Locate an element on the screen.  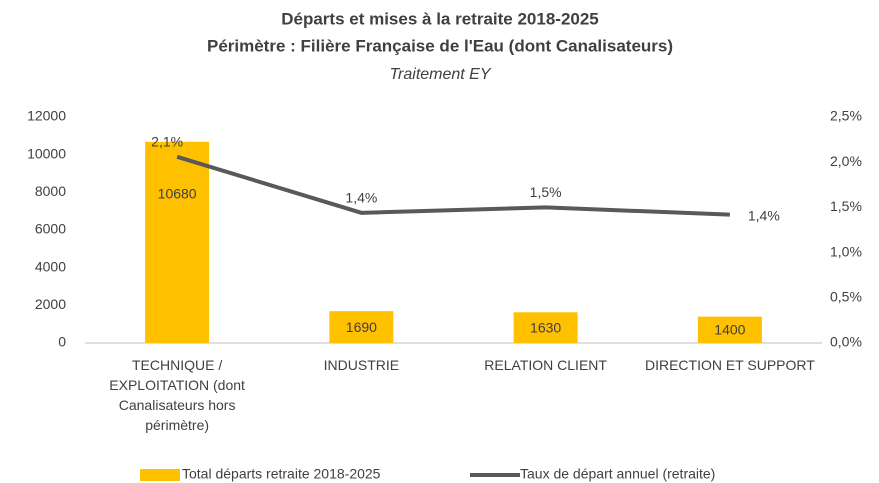
chart-note: Traitement EY is located at coordinates (440, 74).